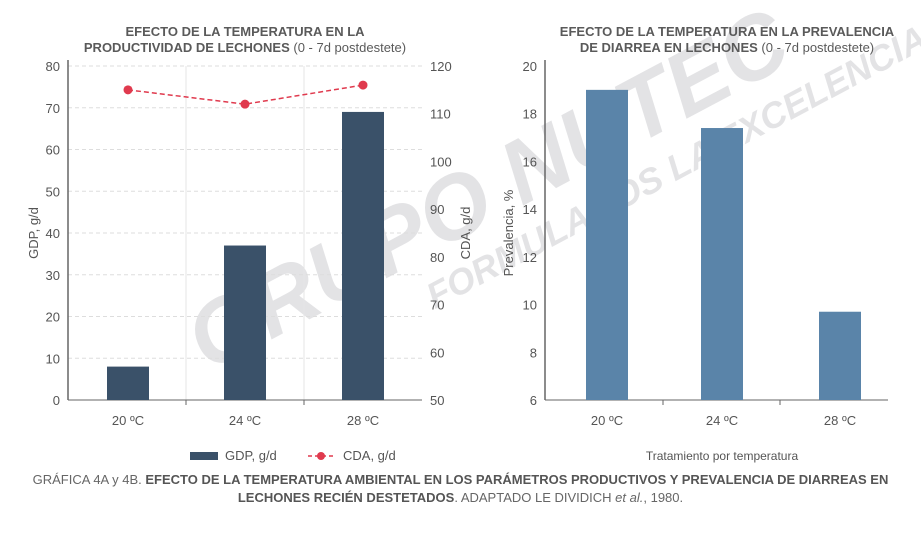 Image resolution: width=921 pixels, height=534 pixels. I want to click on chart-title-line1: EFECTO DE LA TEMPERATURA EN LA, so click(245, 31).